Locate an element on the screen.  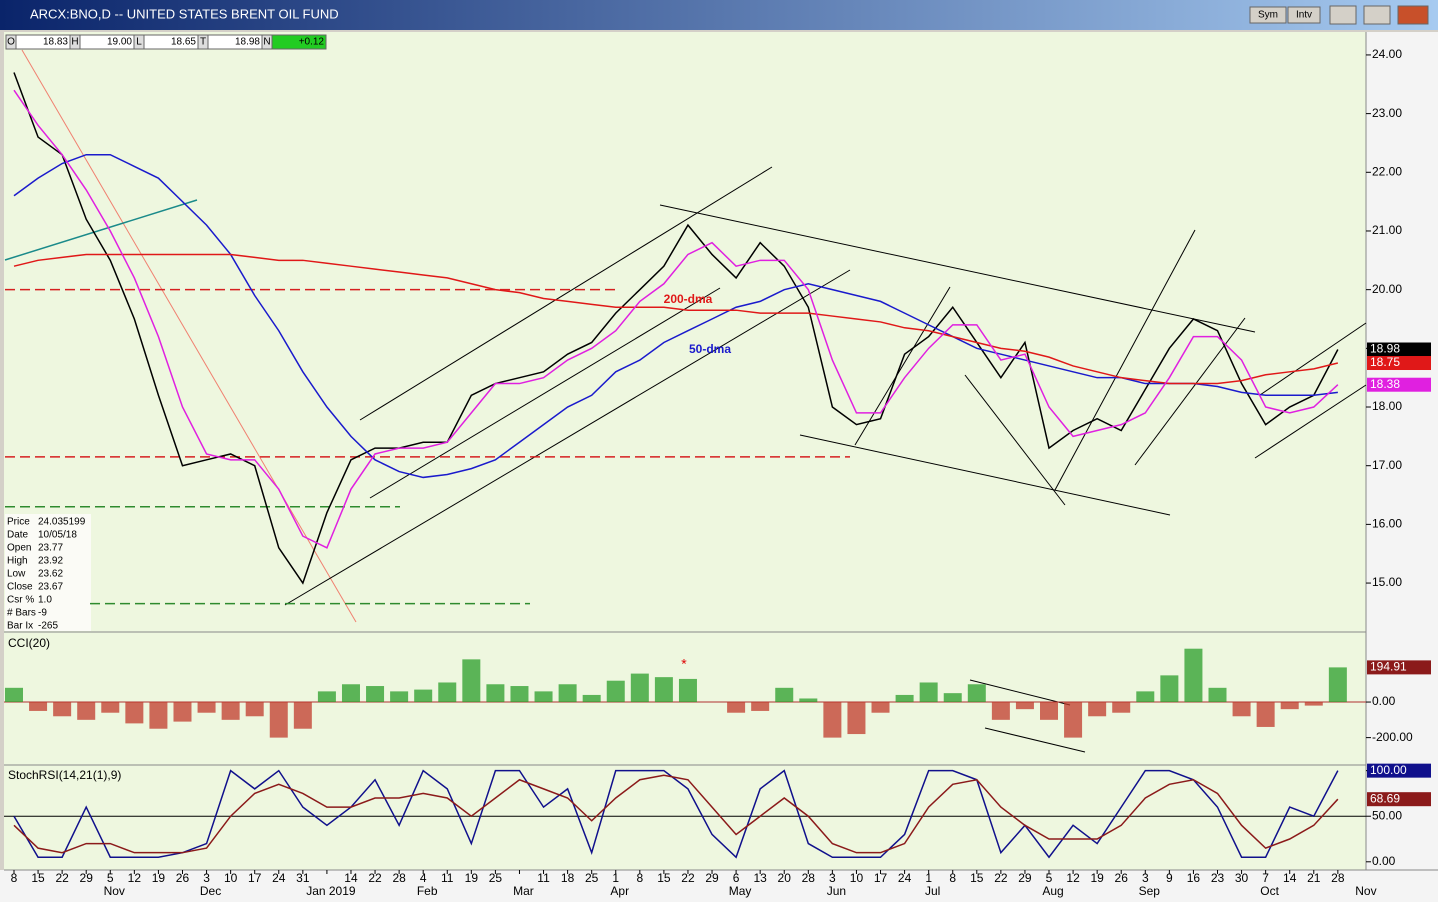
quote-value: 18.83 is located at coordinates (55, 42).